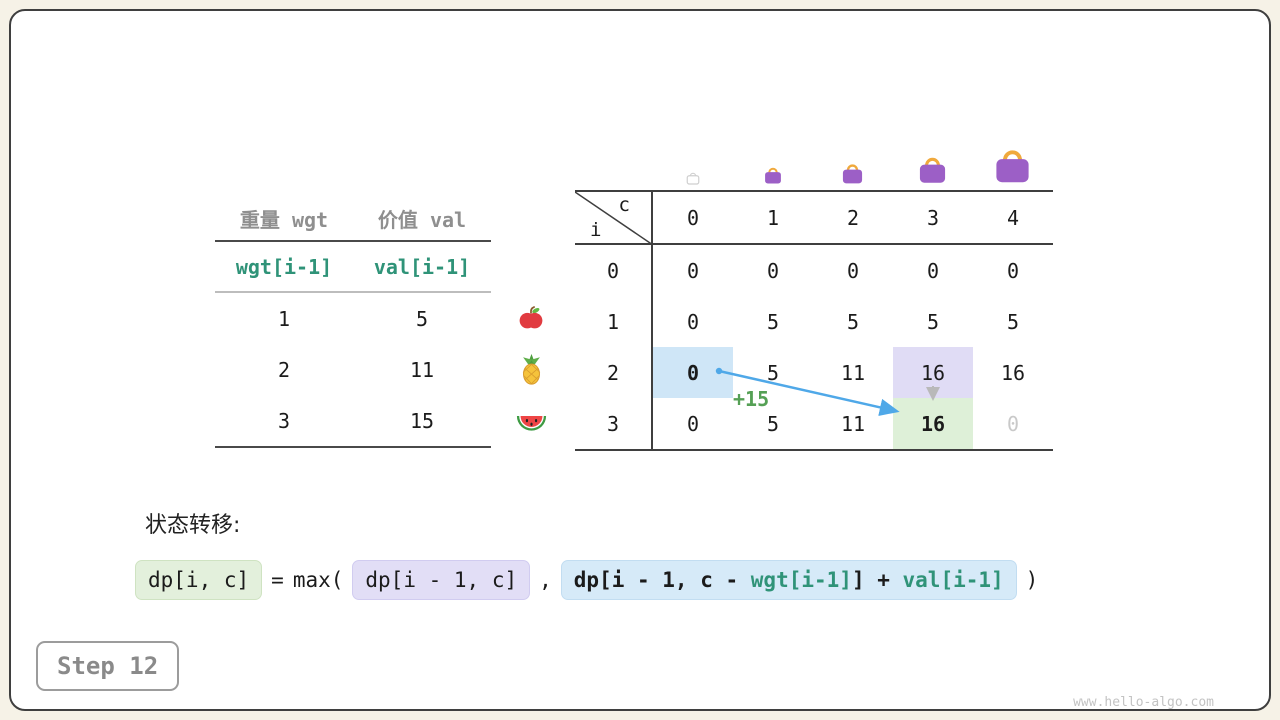 The height and width of the screenshot is (720, 1280). What do you see at coordinates (318, 580) in the screenshot?
I see `max-open: max(` at bounding box center [318, 580].